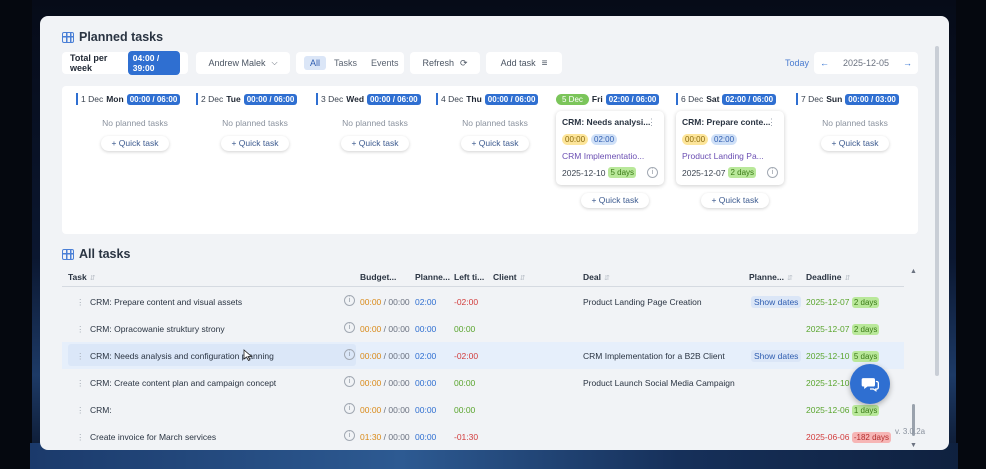  Describe the element at coordinates (913, 271) in the screenshot. I see `scroll-up-icon: ▲` at that location.